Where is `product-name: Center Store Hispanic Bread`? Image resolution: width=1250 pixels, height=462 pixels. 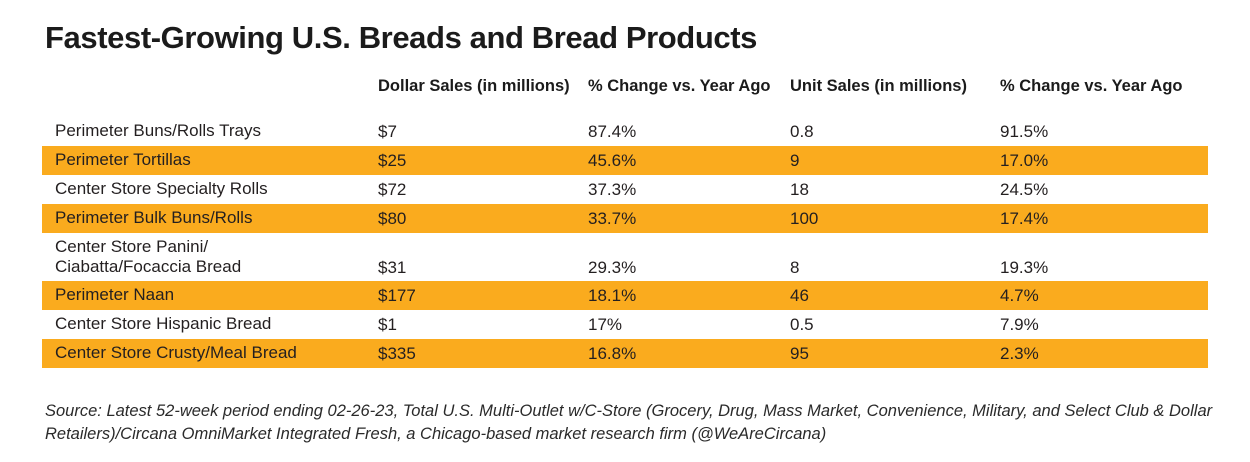 product-name: Center Store Hispanic Bread is located at coordinates (163, 324).